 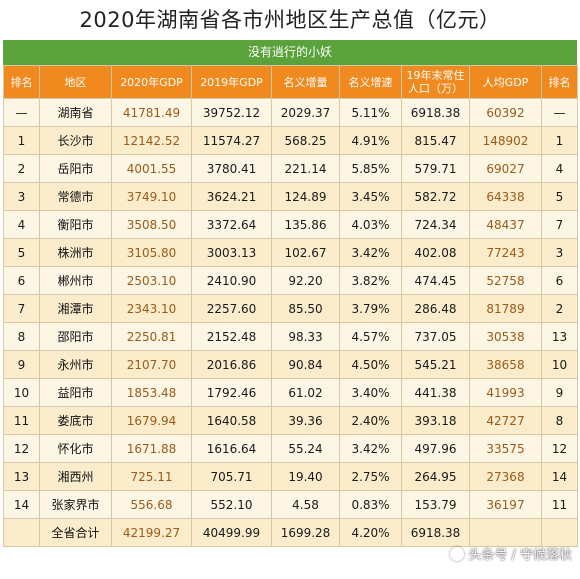 I want to click on cell-gdp-2019: 3372.64, so click(x=231, y=224).